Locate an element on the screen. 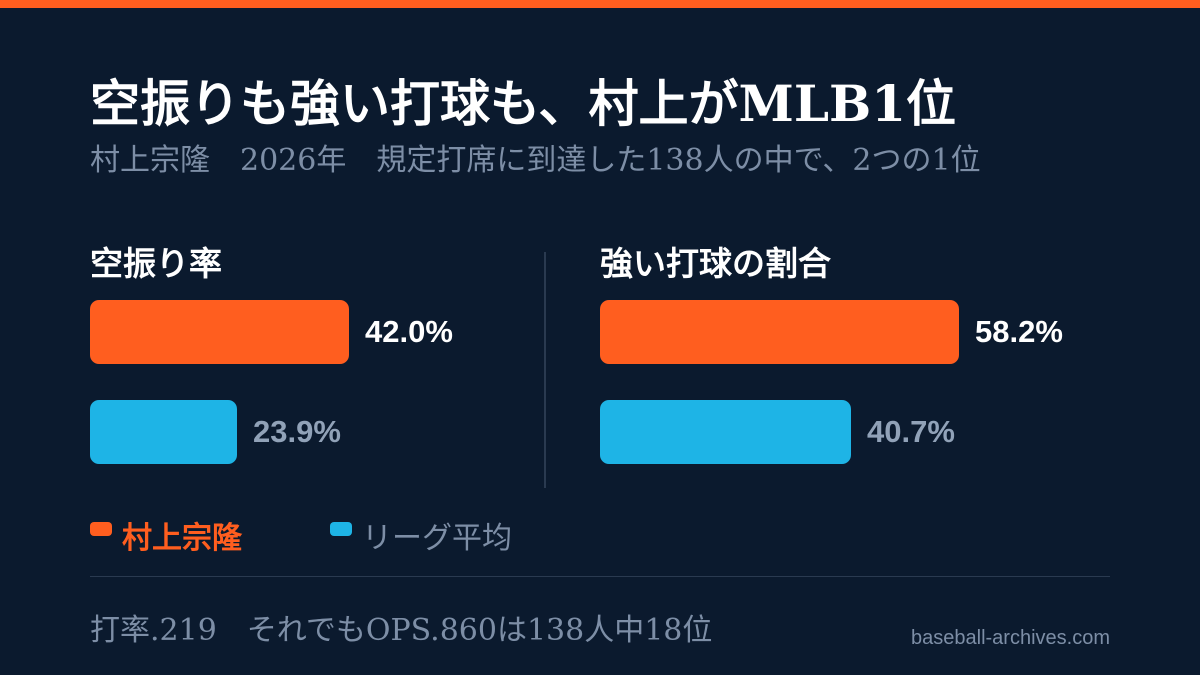 This screenshot has width=1200, height=675. value-label-hard-hit-rate-league-average: 40.7% is located at coordinates (911, 431).